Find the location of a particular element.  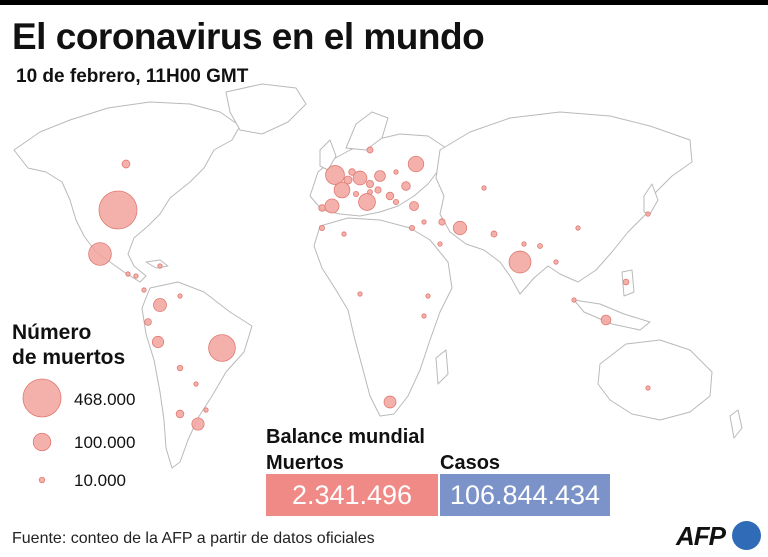

bubble-philippines is located at coordinates (626, 282).